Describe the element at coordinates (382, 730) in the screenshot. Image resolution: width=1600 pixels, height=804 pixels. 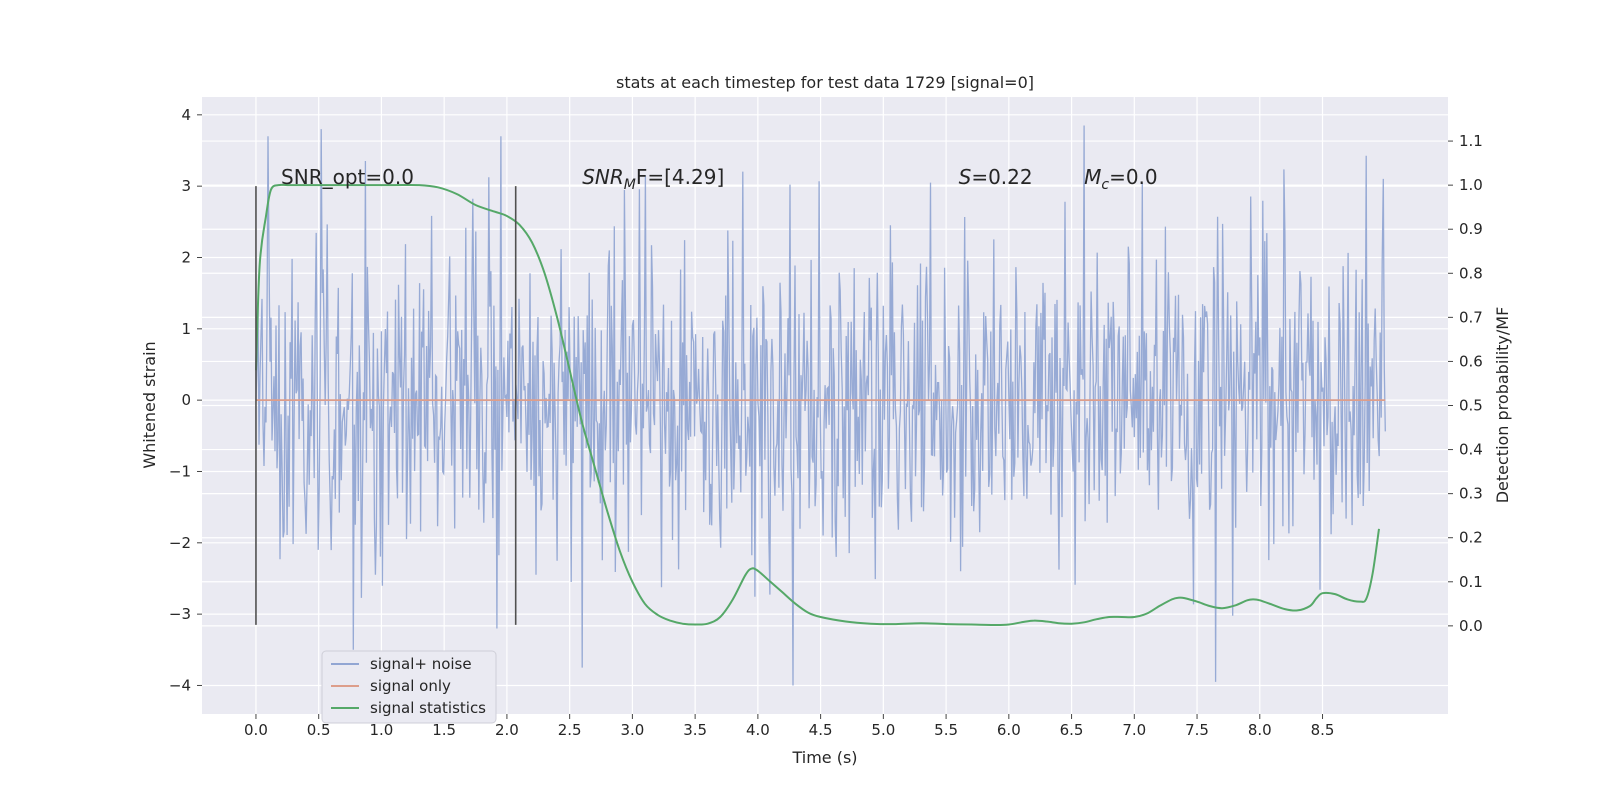
I see `x-tick-label: 1.0` at that location.